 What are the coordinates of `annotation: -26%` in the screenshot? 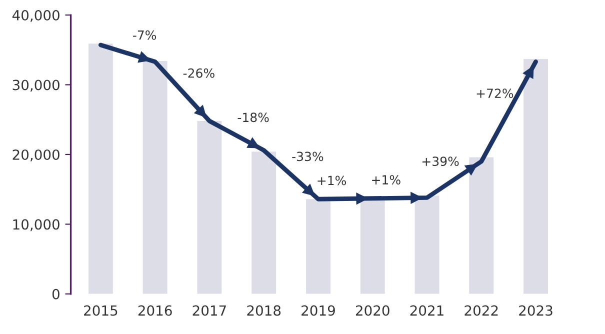 It's located at (198, 73).